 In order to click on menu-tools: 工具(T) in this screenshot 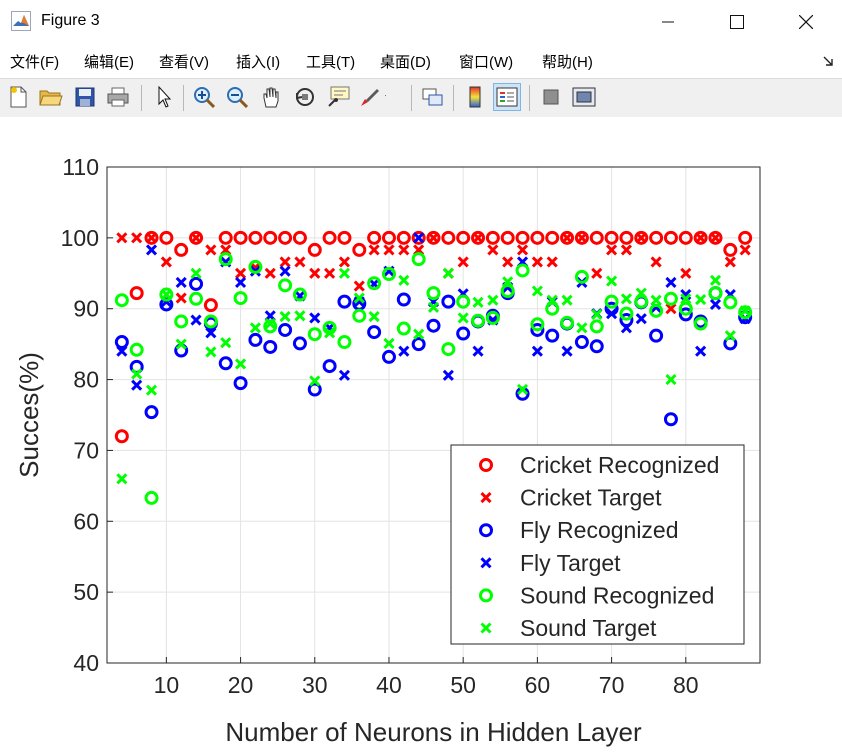, I will do `click(331, 62)`.